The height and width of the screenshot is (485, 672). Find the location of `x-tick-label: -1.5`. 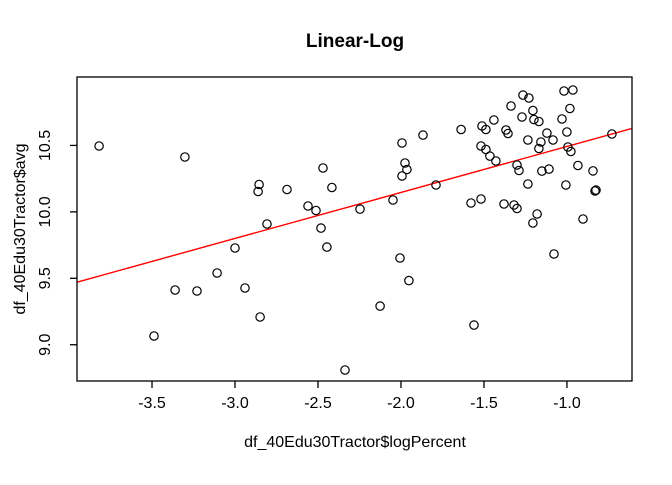

x-tick-label: -1.5 is located at coordinates (484, 403).